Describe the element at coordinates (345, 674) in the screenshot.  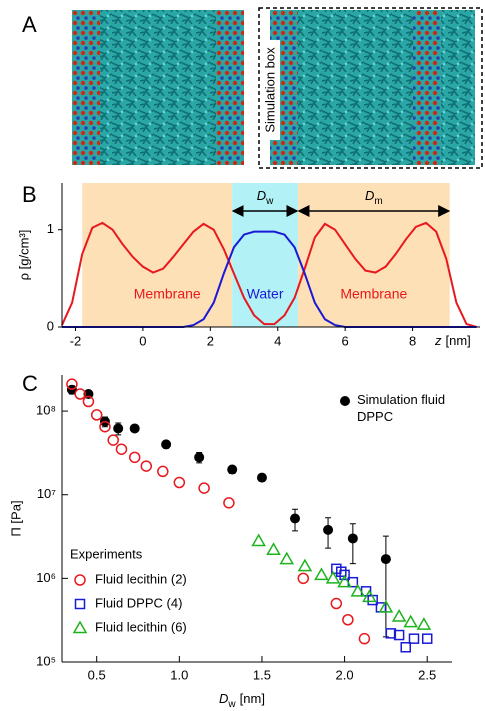
I see `x-tick-label: 2.0` at that location.